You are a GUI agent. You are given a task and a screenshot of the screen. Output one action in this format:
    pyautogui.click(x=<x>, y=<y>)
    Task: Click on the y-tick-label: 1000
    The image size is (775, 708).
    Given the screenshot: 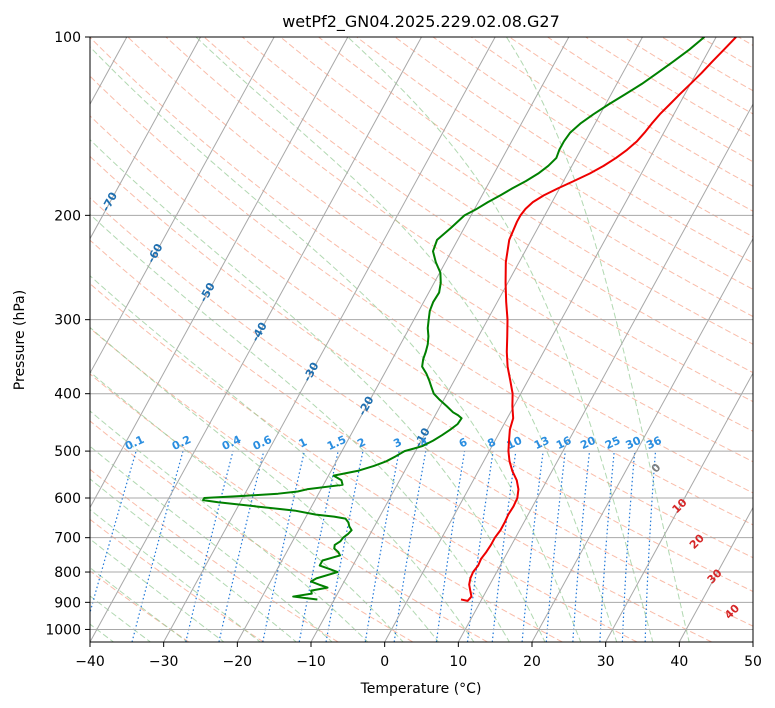 What is the action you would take?
    pyautogui.click(x=63, y=630)
    